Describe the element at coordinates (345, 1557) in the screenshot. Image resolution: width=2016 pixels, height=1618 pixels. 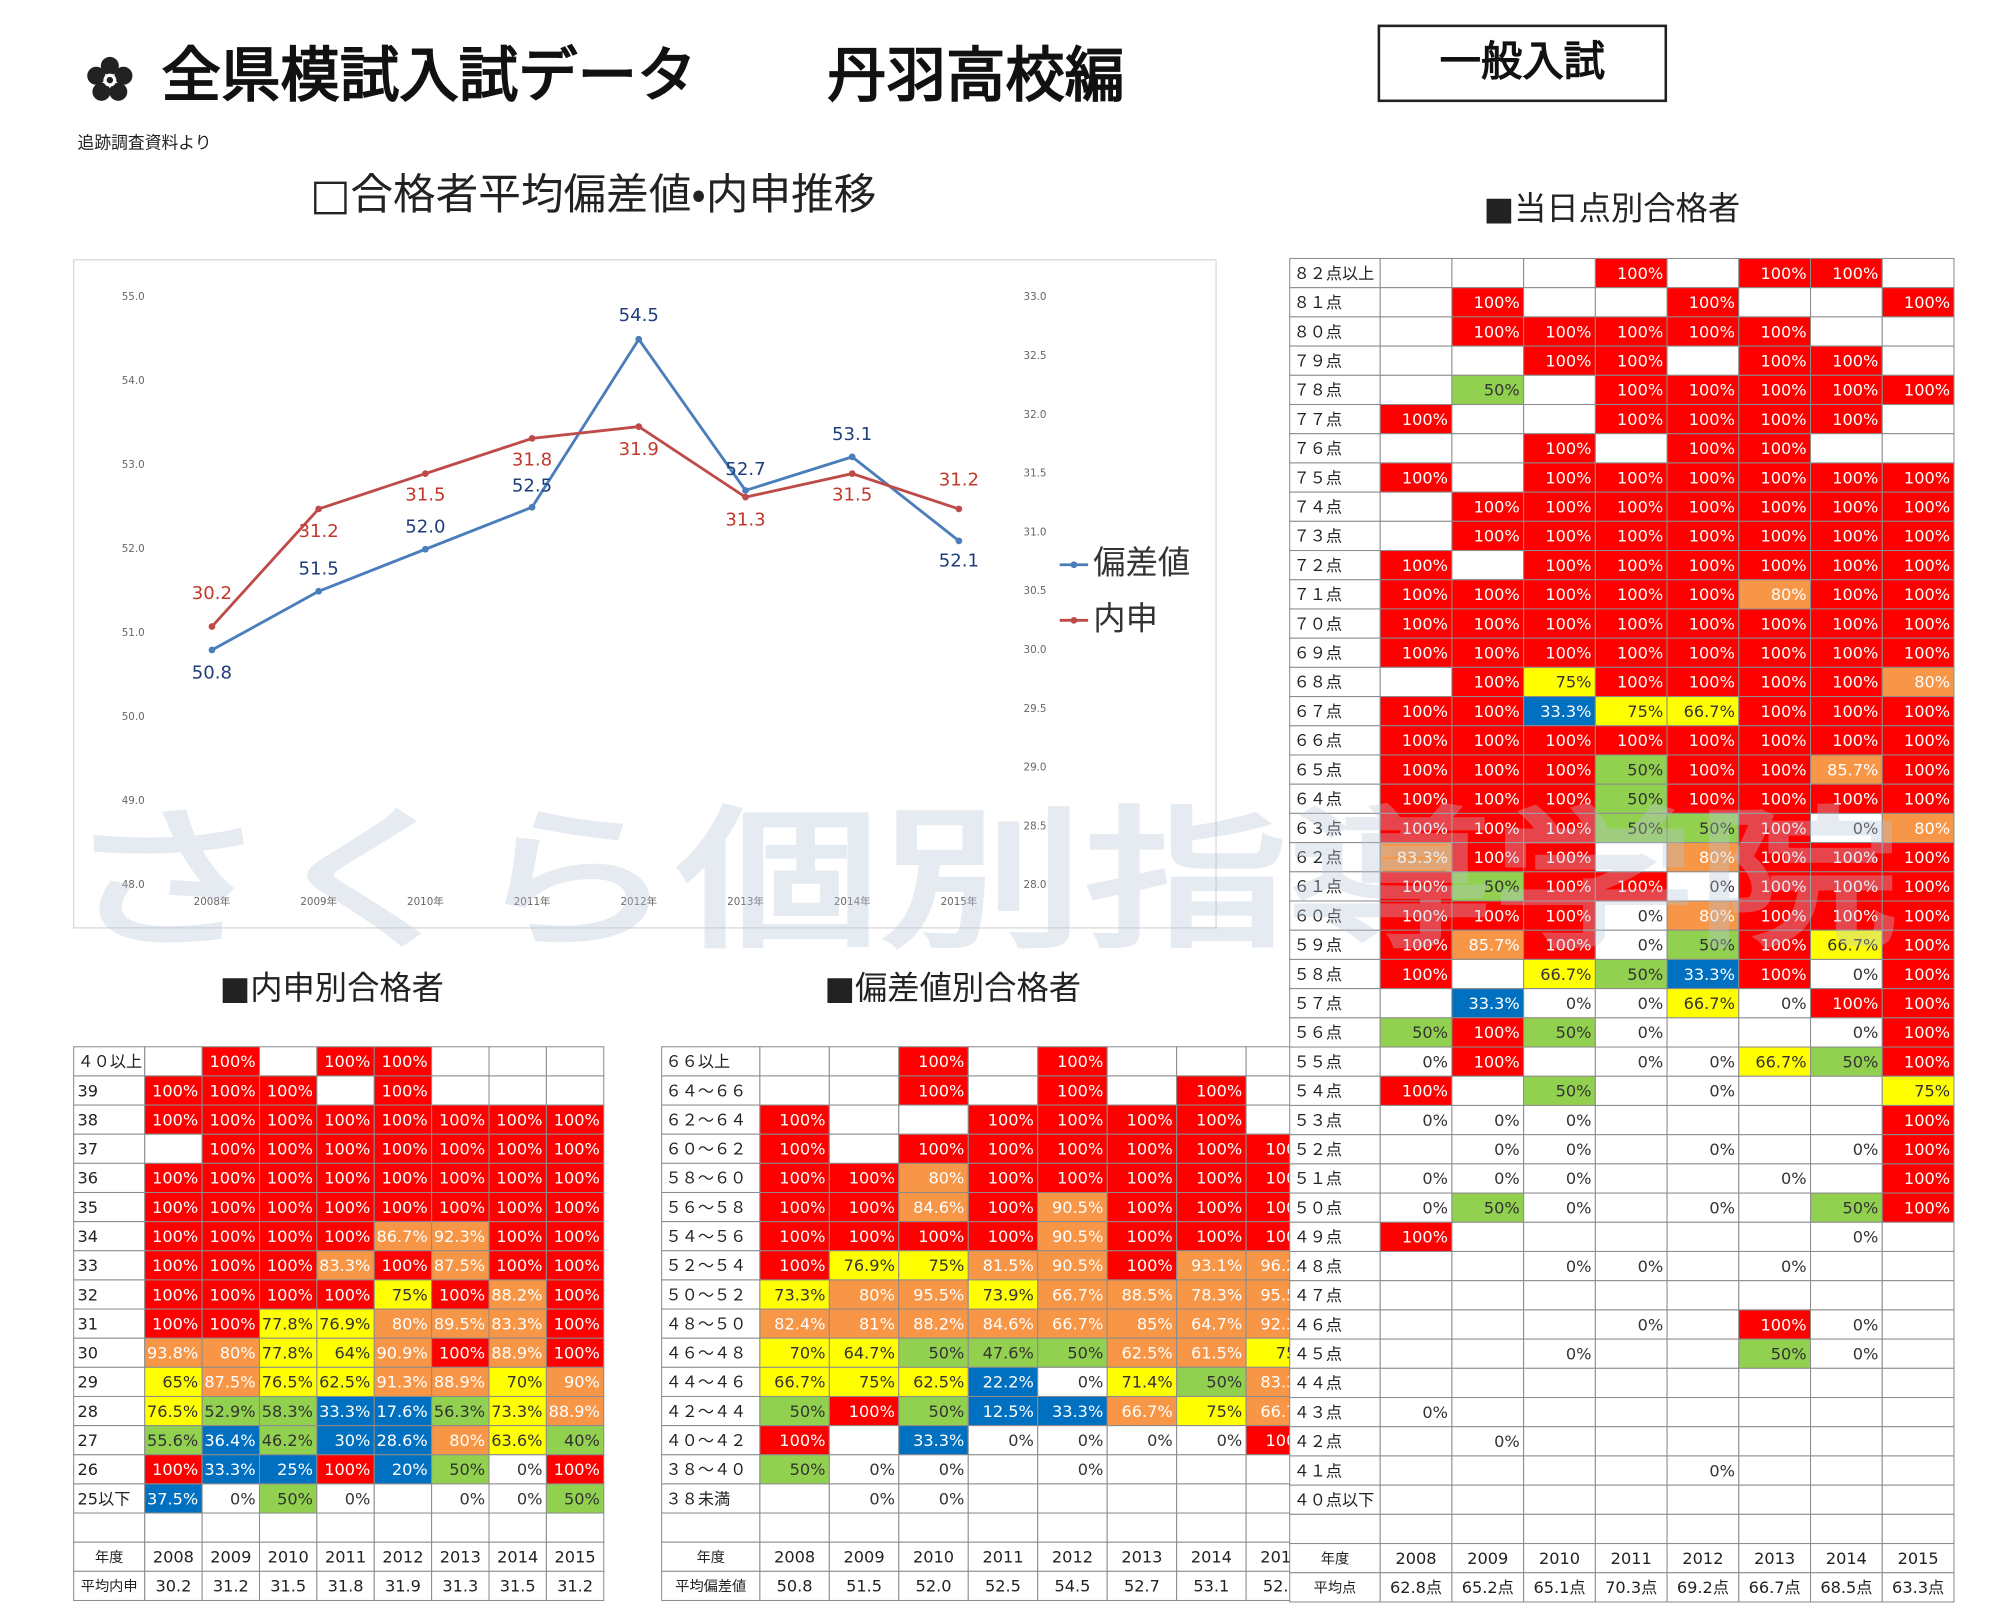
I see `year-value: 2011` at that location.